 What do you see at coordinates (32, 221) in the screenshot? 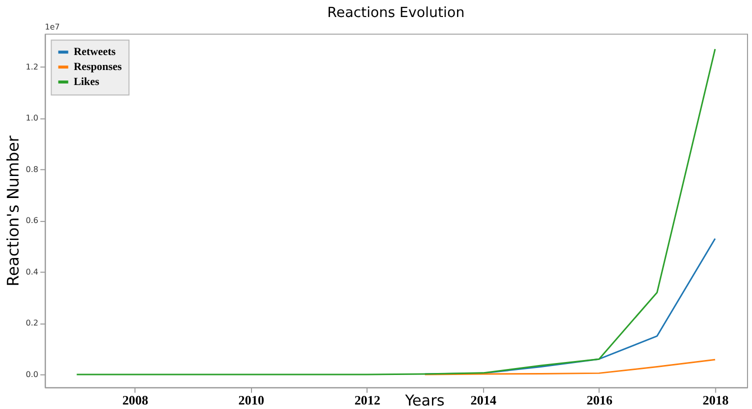
I see `y-tick-label: 0.6` at bounding box center [32, 221].